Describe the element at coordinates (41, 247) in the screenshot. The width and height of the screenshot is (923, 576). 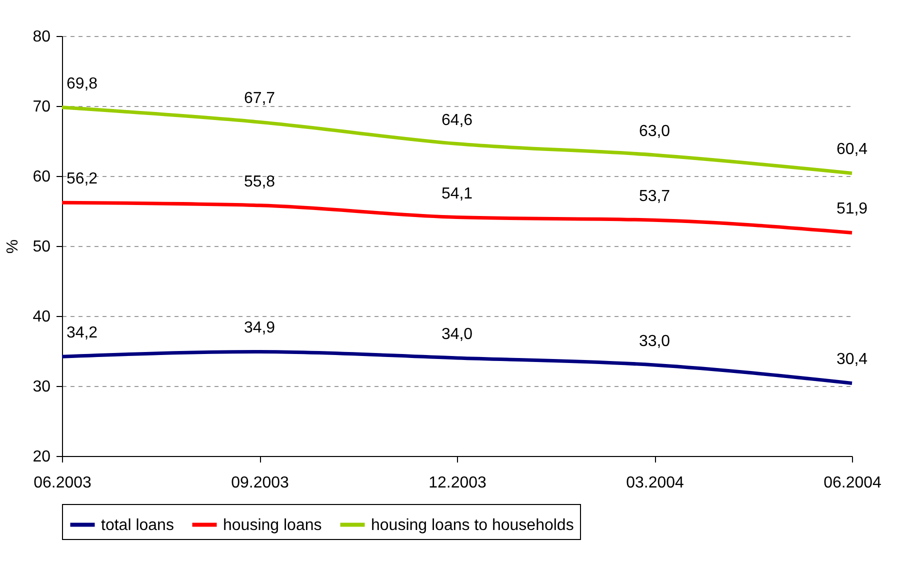
I see `y-tick-label: 50` at that location.